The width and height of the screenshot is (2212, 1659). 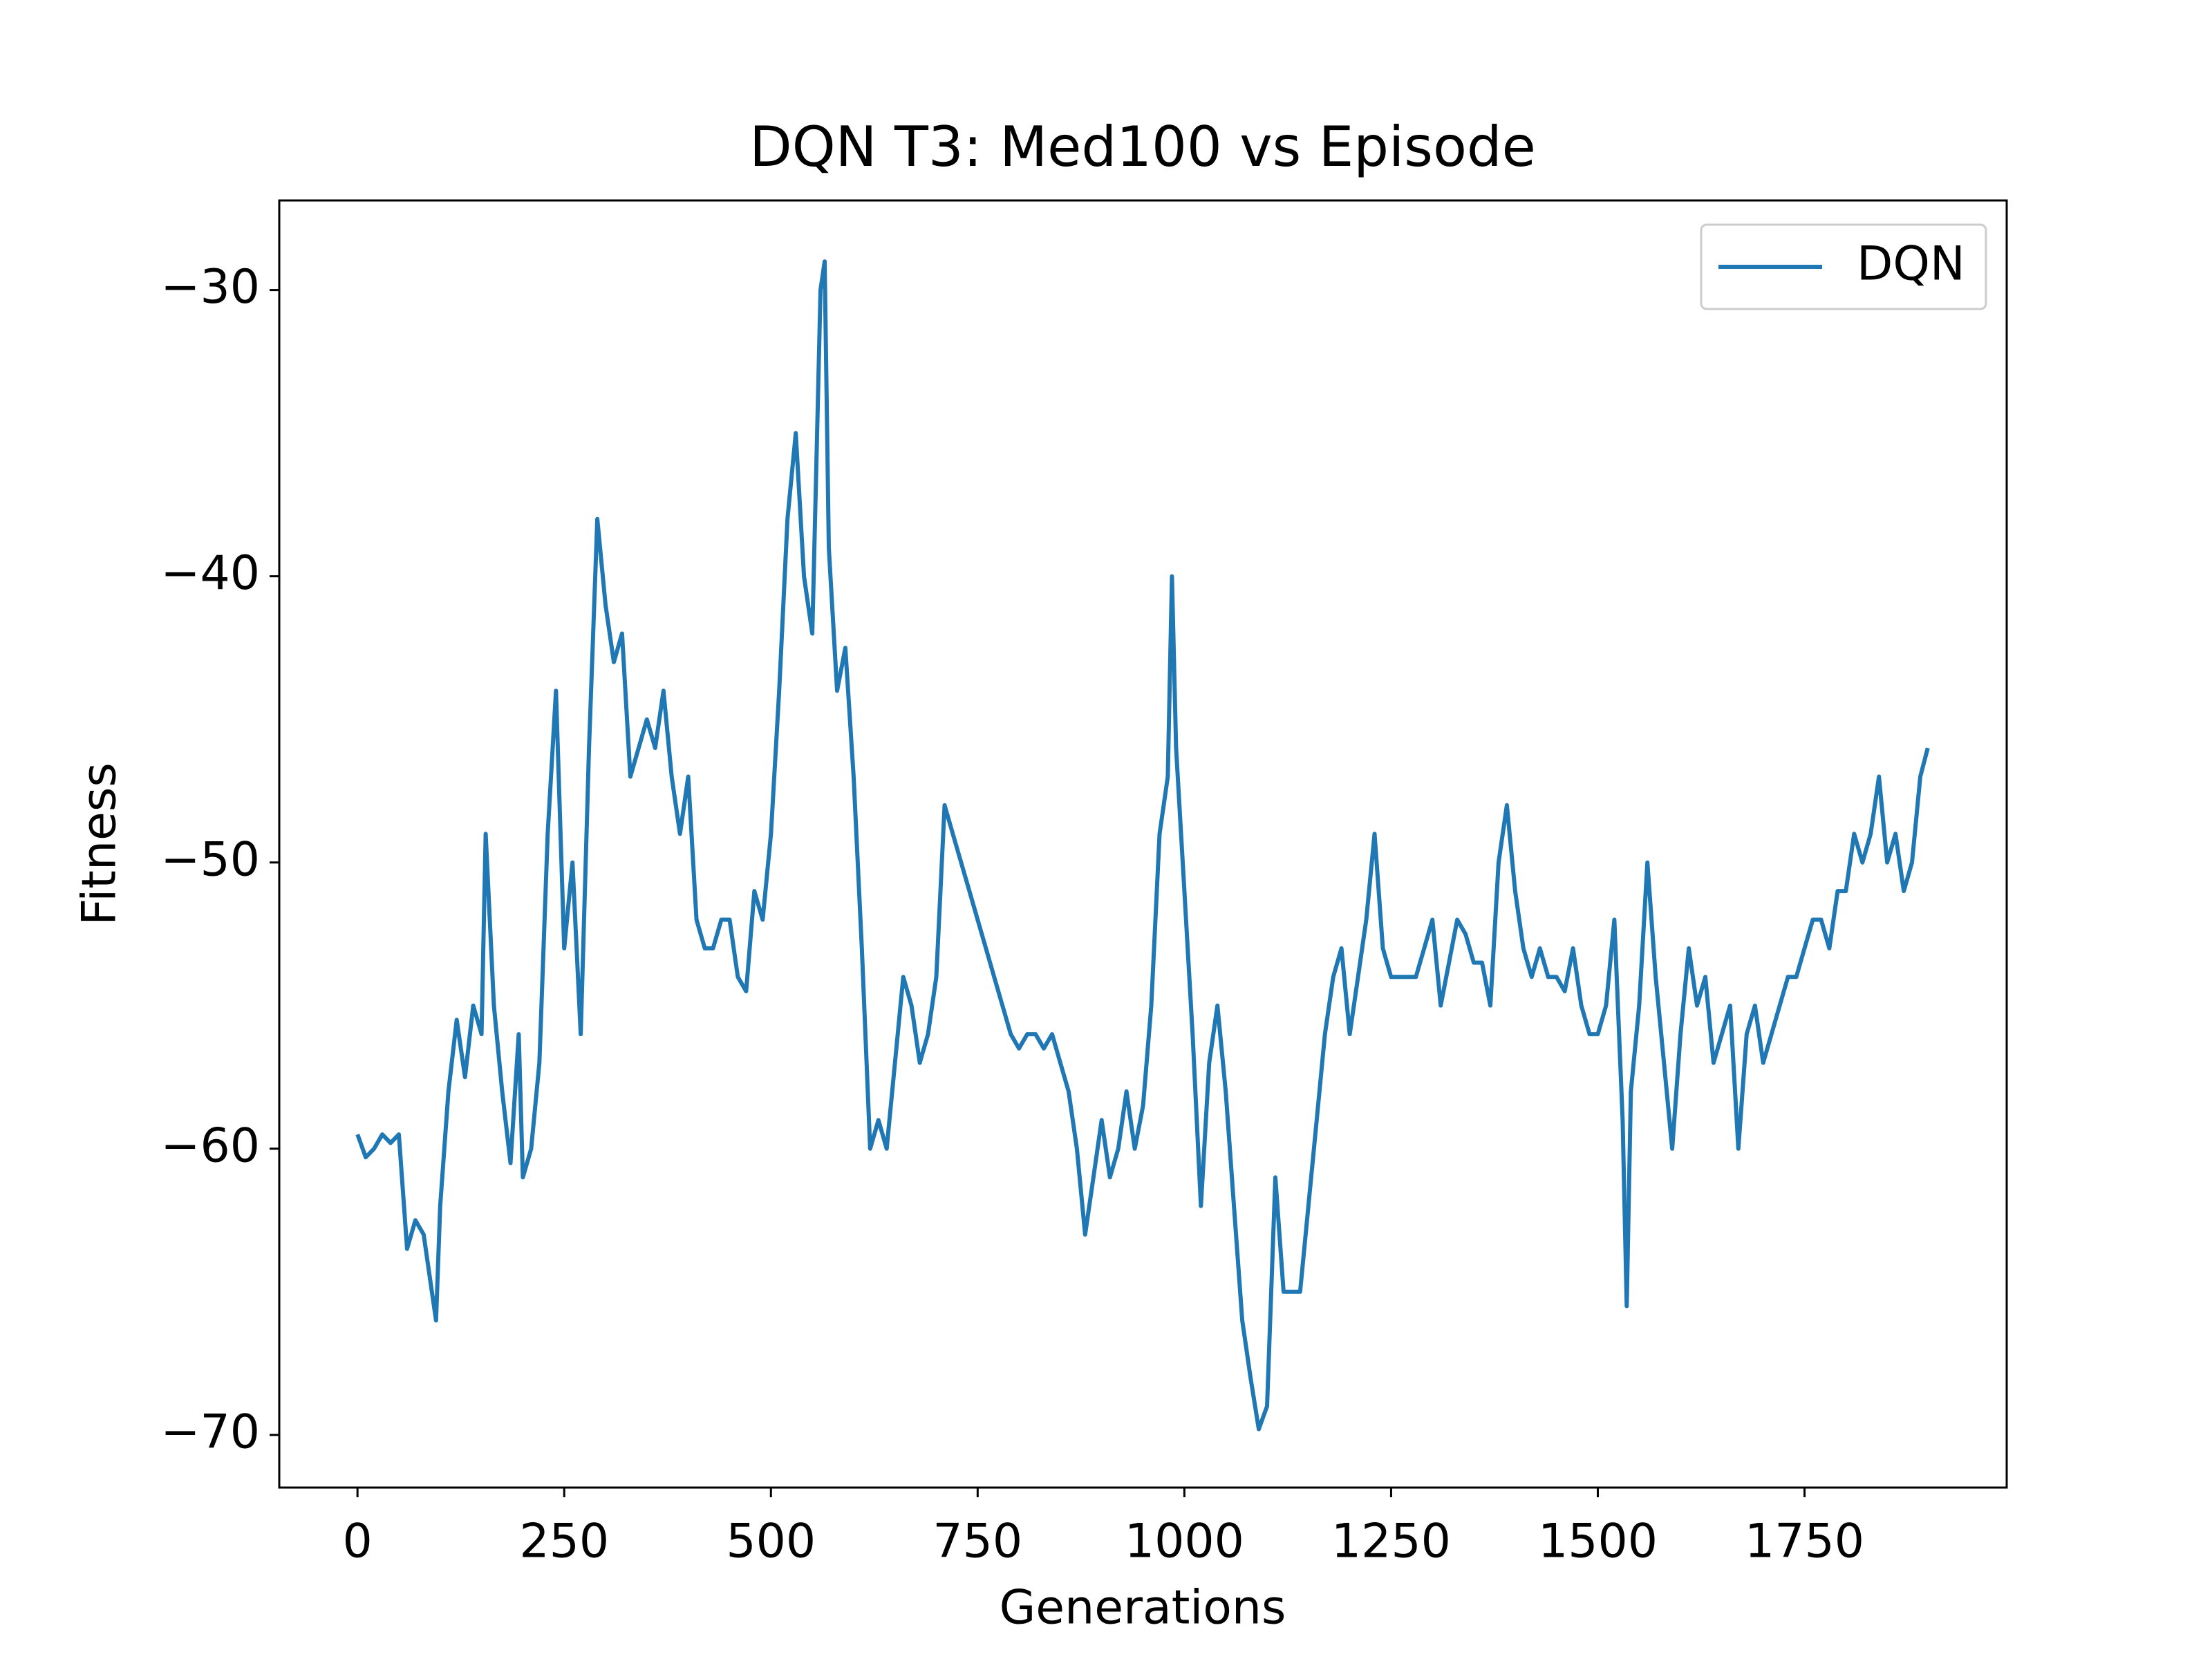 I want to click on x-tick-label: 1500, so click(x=1598, y=1542).